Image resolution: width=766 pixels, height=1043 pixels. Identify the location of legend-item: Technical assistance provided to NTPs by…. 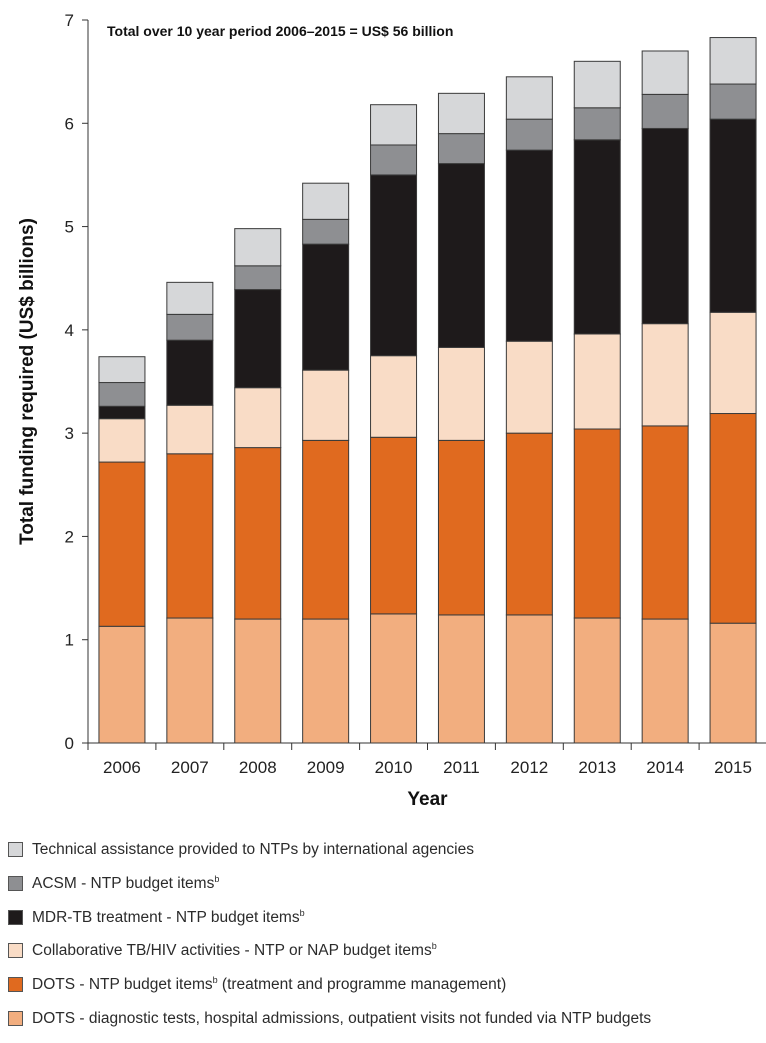
(383, 849).